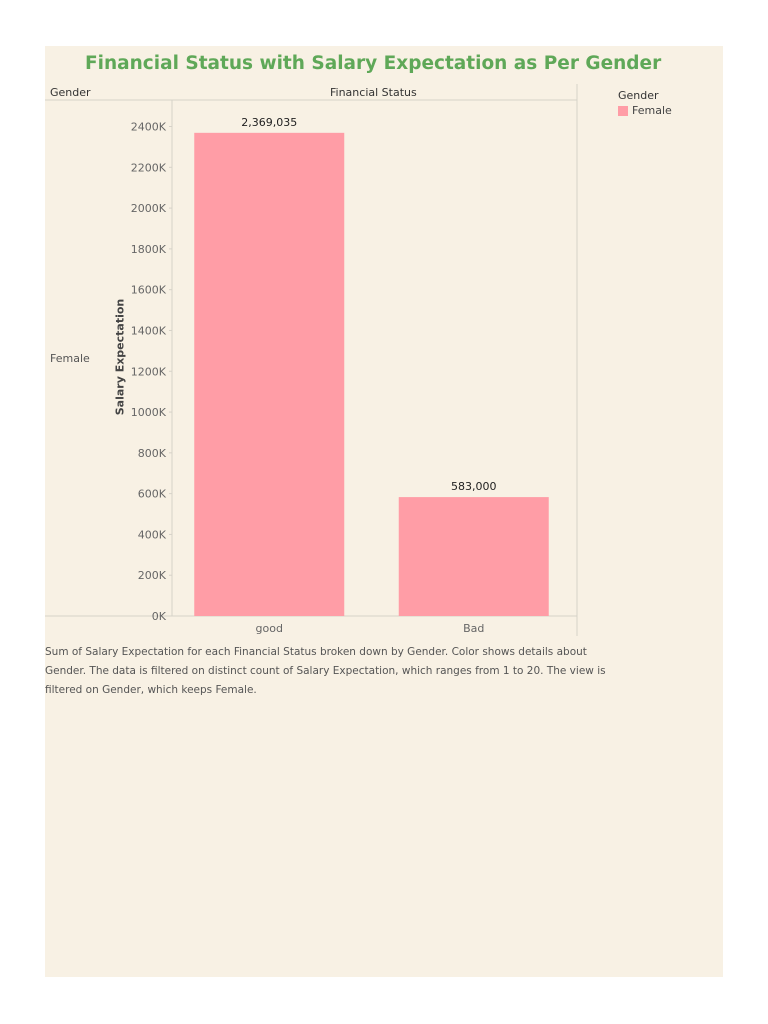  Describe the element at coordinates (149, 371) in the screenshot. I see `y-tick-label: 1200K` at that location.